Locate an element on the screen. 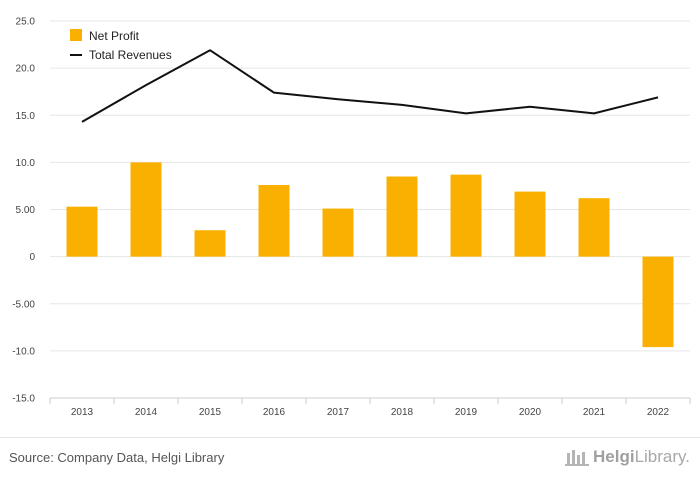  total-revenues-line-group is located at coordinates (370, 86).